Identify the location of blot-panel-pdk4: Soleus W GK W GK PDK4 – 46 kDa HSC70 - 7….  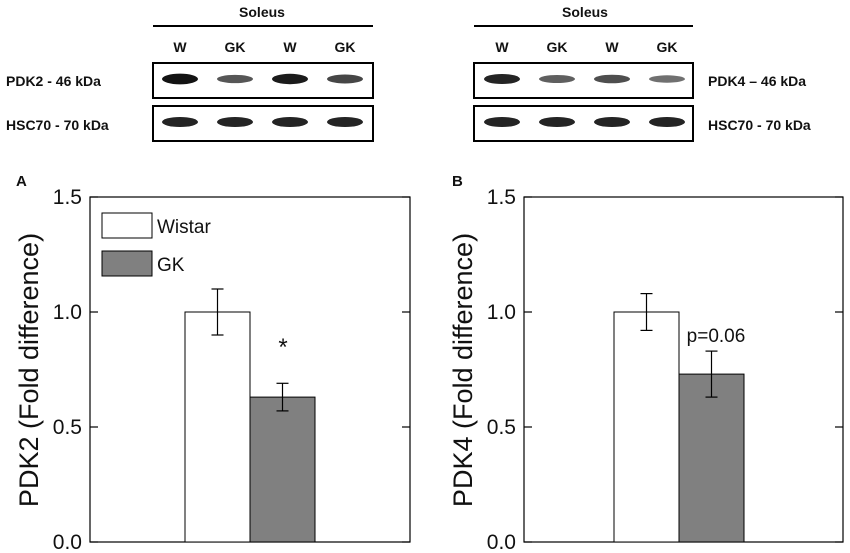
(642, 73).